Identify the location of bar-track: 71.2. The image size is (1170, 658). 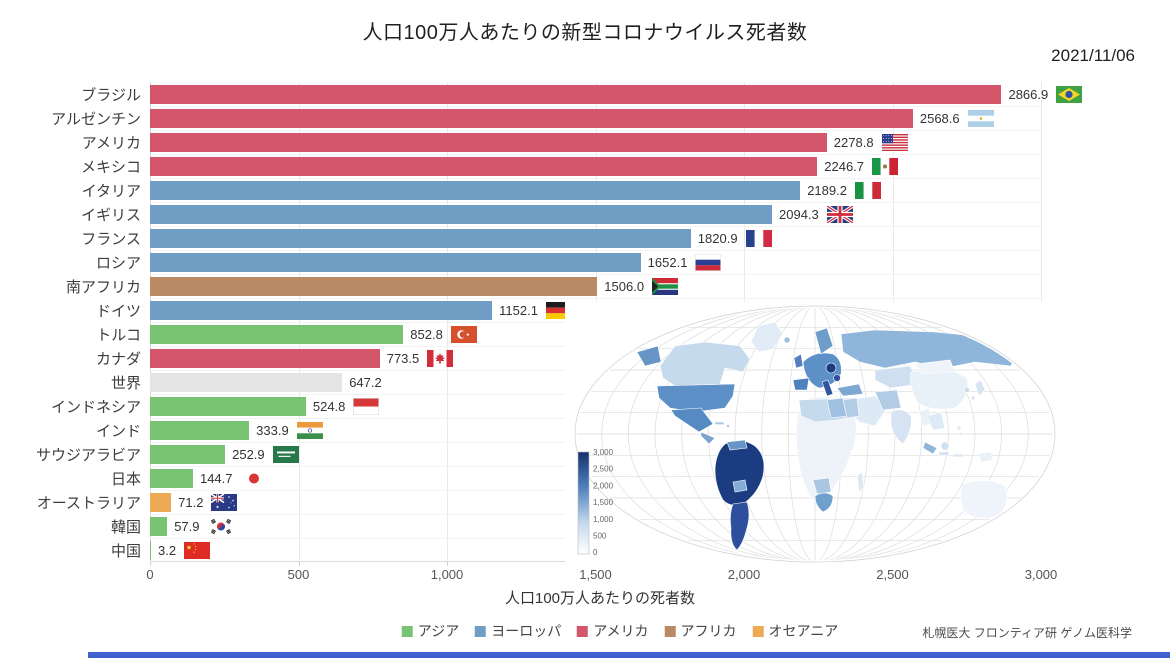
(660, 502).